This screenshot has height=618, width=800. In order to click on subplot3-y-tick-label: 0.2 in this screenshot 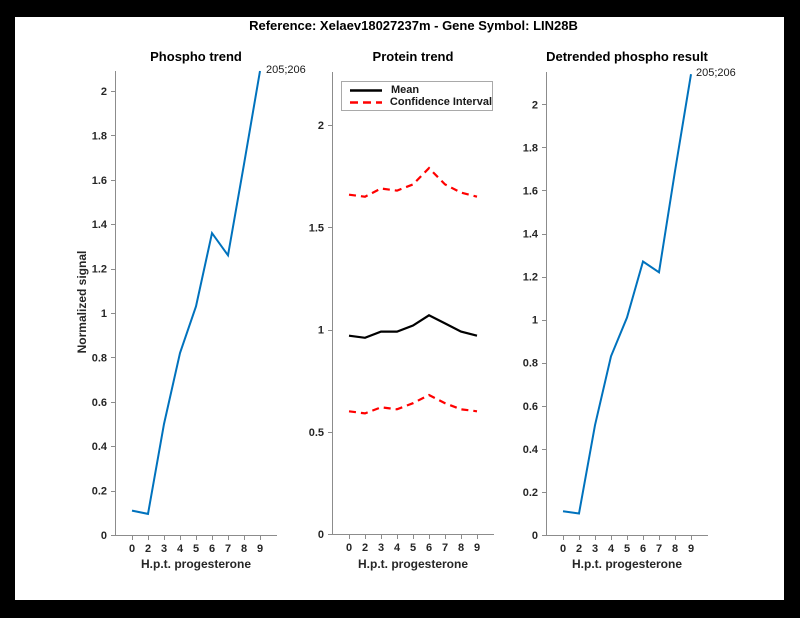, I will do `click(530, 493)`.